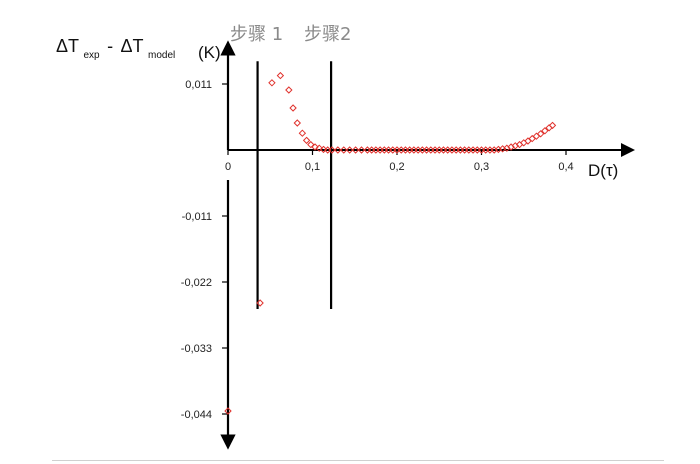  I want to click on y-tick-label: 0,011, so click(198, 85).